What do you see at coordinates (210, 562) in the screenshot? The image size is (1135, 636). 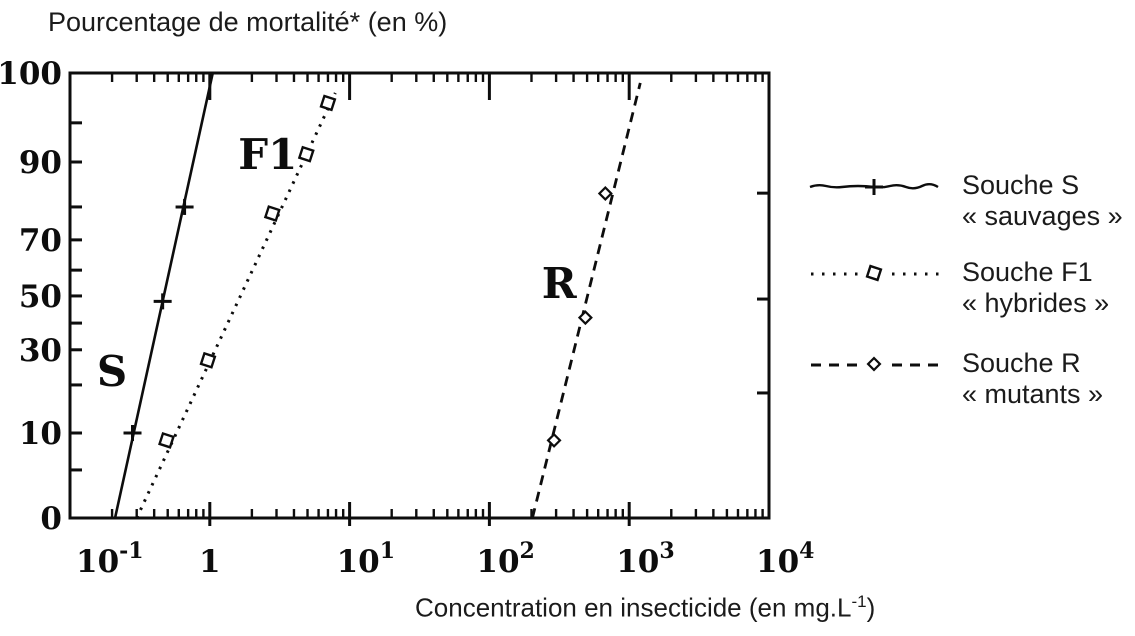 I see `x-tick-label: 1` at bounding box center [210, 562].